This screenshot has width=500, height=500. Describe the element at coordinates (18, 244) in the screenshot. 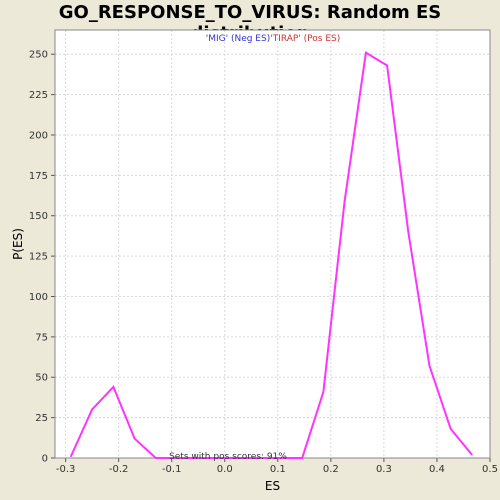

I see `y-axis-label: P(ES)` at that location.